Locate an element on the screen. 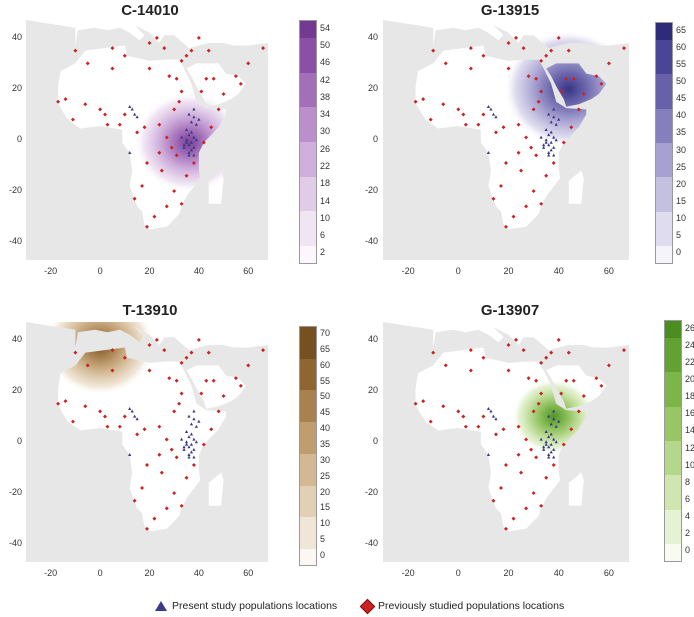 Image resolution: width=694 pixels, height=617 pixels. colorbar-tick-label: 2 is located at coordinates (323, 252).